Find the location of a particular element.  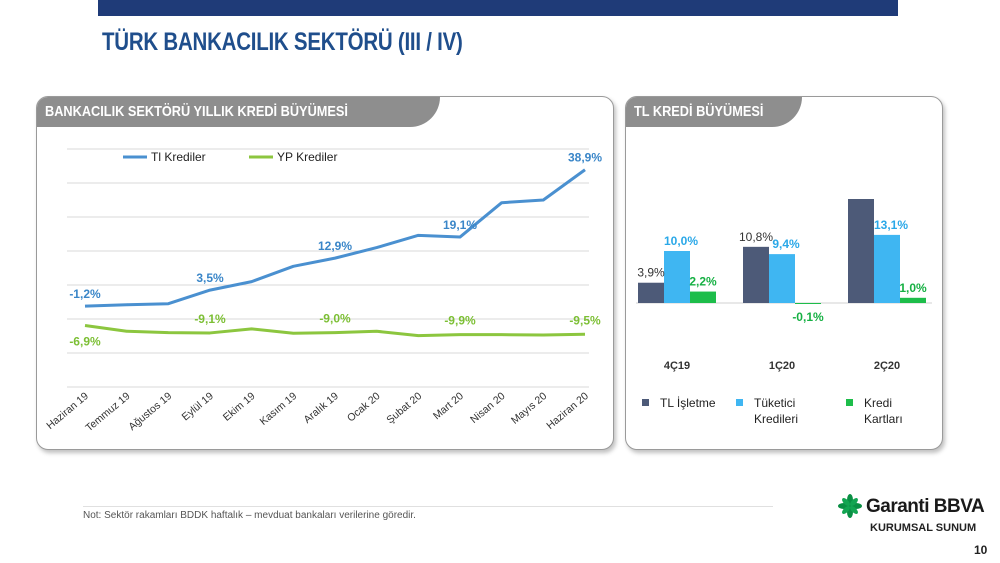

logo-wordmark: Garanti BBVA is located at coordinates (925, 506).